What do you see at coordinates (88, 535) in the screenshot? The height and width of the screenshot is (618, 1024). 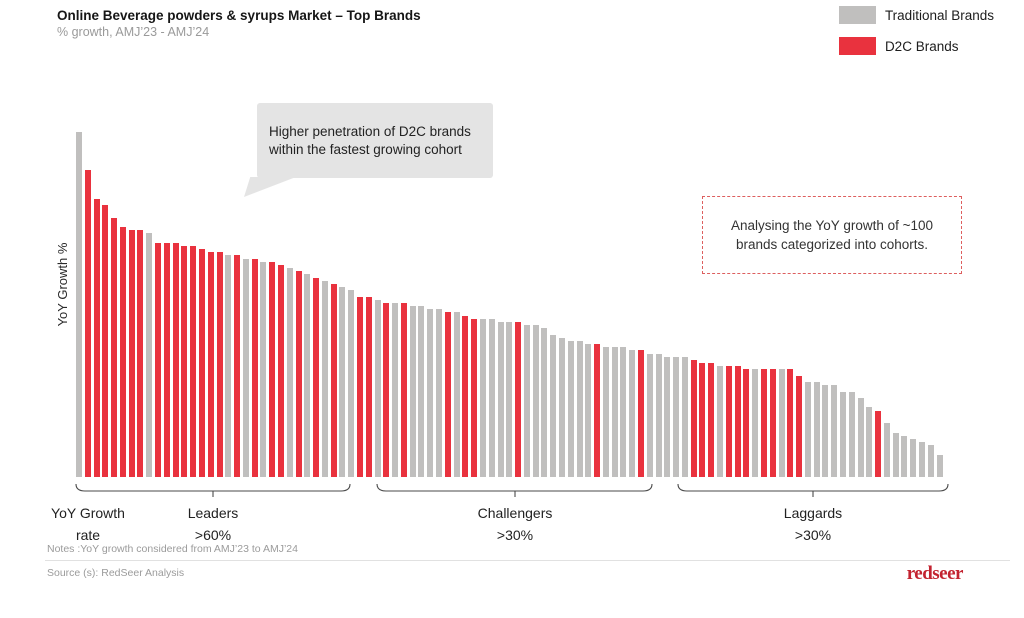 I see `x-axis-caption-line-2: rate` at bounding box center [88, 535].